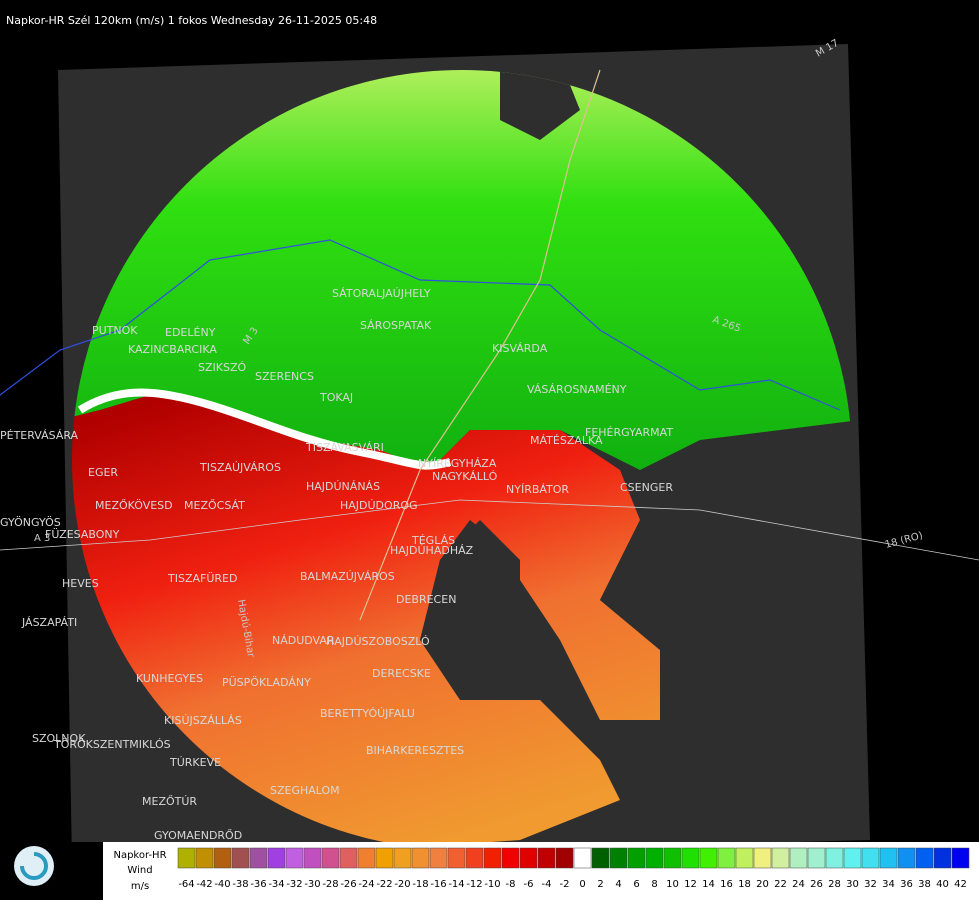 The width and height of the screenshot is (979, 900). Describe the element at coordinates (816, 884) in the screenshot. I see `legend-value: 26` at that location.